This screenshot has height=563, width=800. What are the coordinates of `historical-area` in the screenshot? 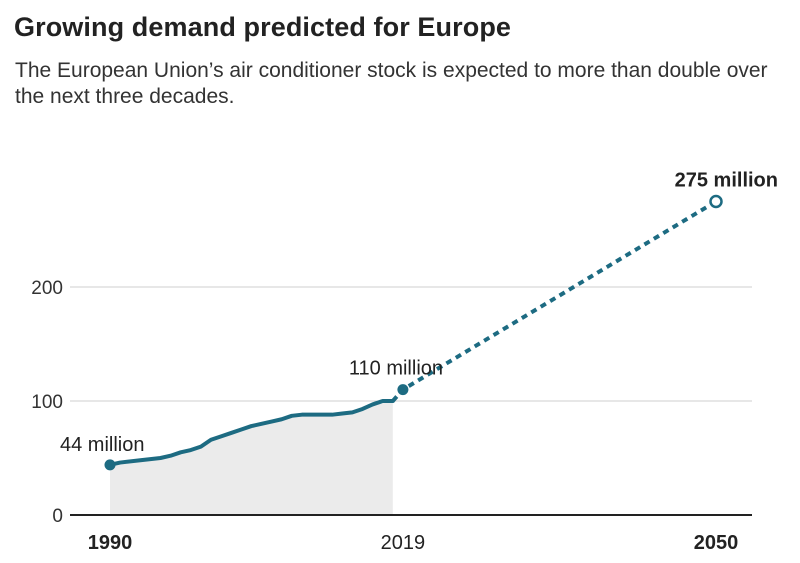 It's located at (251, 458).